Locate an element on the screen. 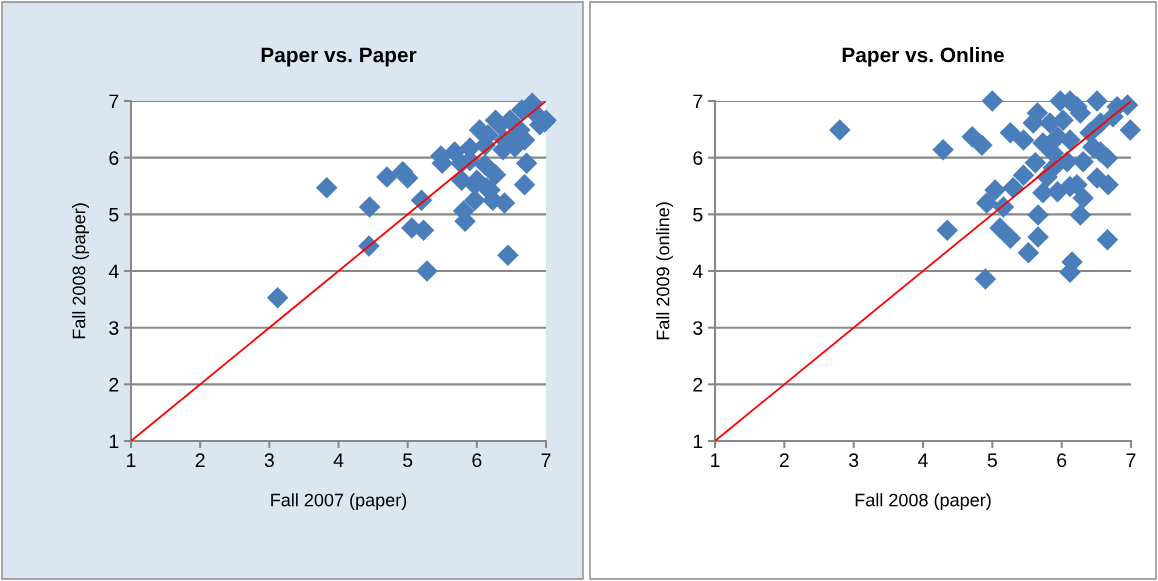 The image size is (1158, 581). x-axis-title: Fall 2007 (paper) is located at coordinates (339, 501).